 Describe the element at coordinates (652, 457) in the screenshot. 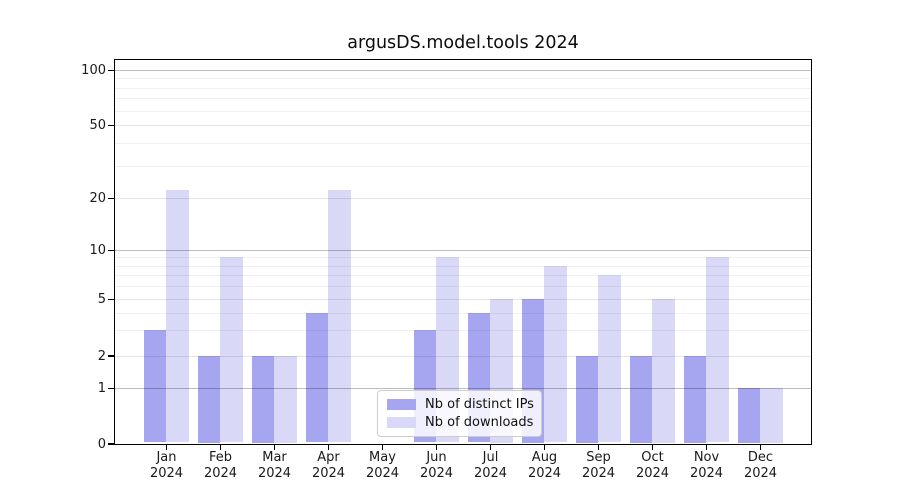

I see `x-tick-month: Oct` at that location.